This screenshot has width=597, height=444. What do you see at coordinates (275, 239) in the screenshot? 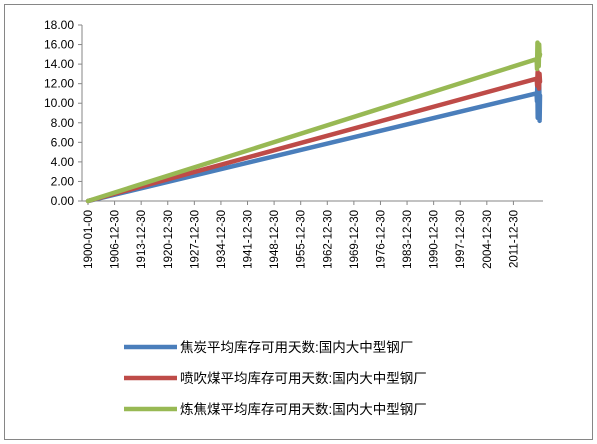
I see `x-tick-label: 1948-12-30` at bounding box center [275, 239].